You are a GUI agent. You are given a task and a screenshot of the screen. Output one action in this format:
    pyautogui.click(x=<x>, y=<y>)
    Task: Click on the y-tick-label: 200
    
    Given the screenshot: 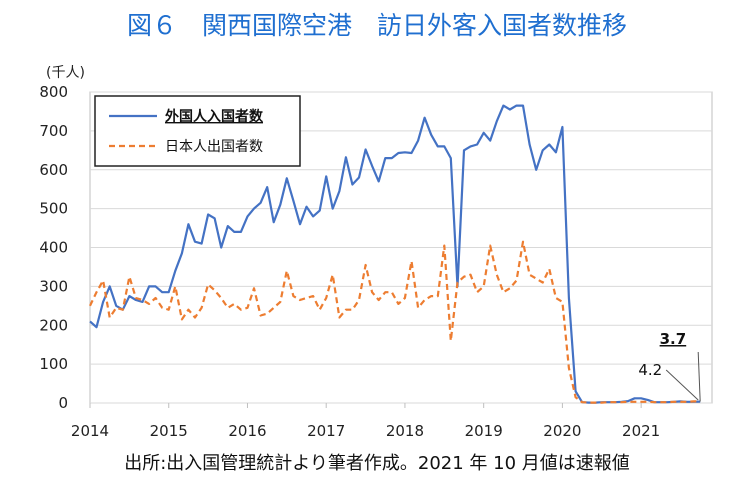 What is the action you would take?
    pyautogui.click(x=53, y=325)
    